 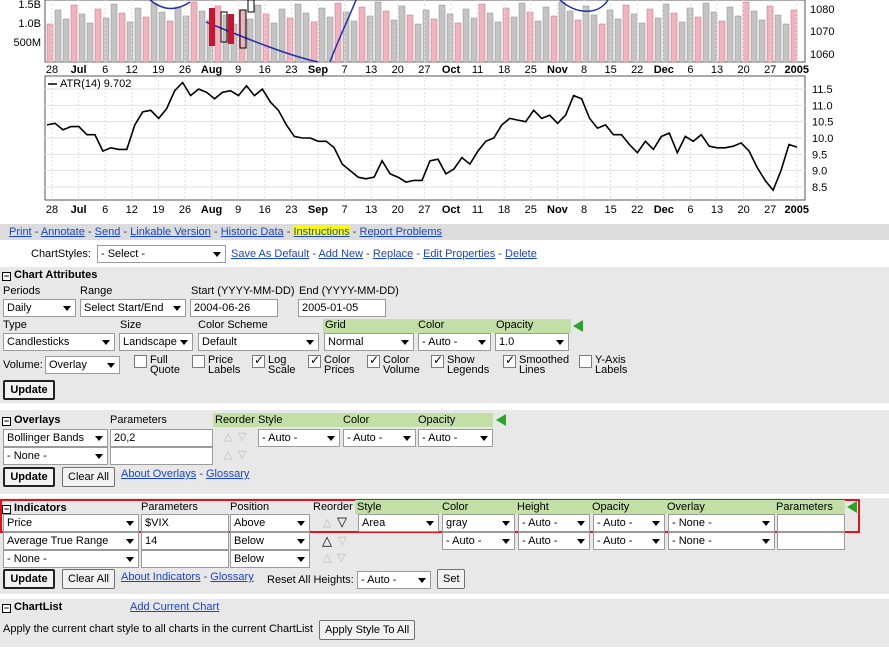 I want to click on indicator-expand-arrow-icon, so click(x=852, y=507).